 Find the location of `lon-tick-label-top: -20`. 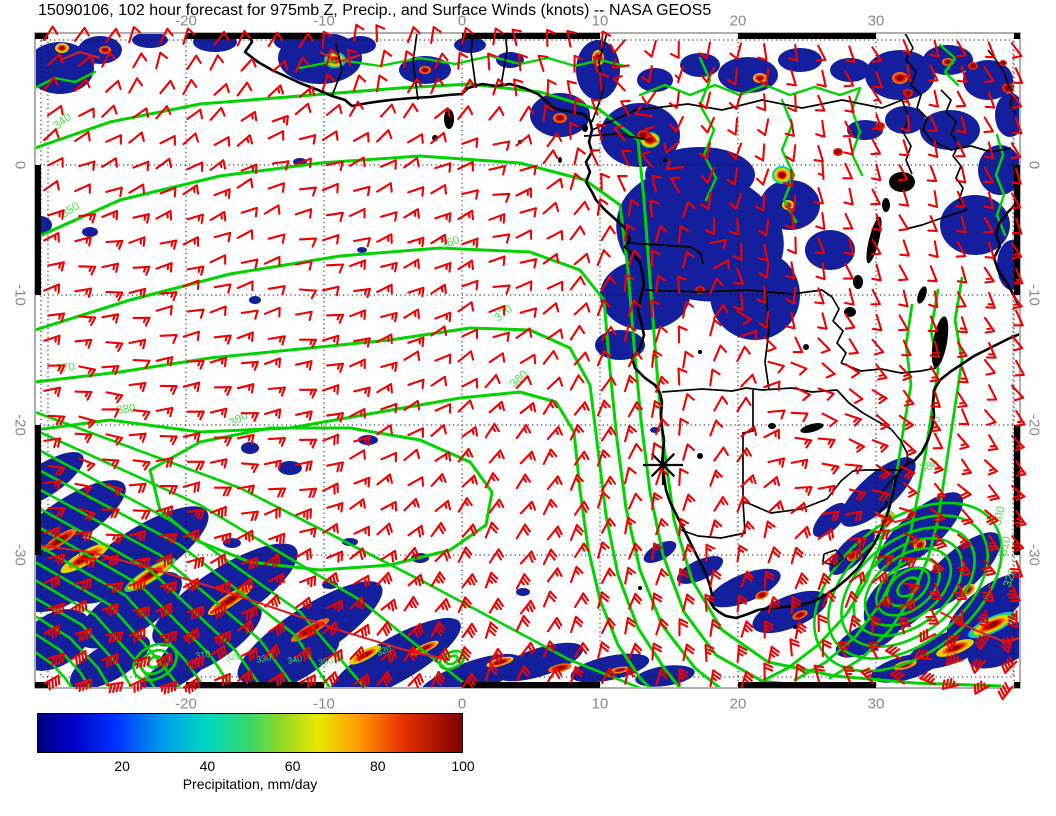

lon-tick-label-top: -20 is located at coordinates (186, 21).